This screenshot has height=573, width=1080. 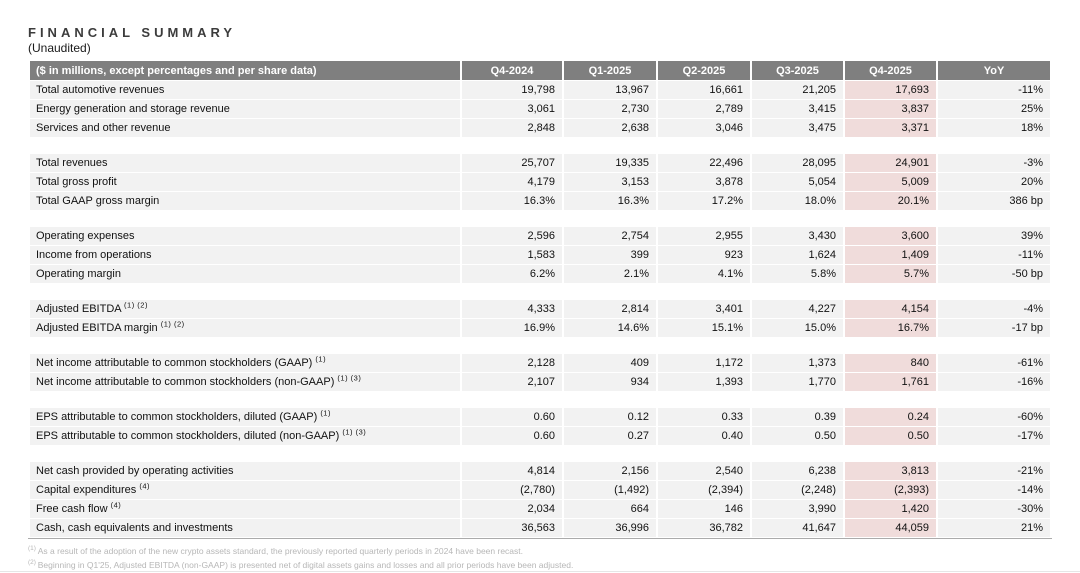 What do you see at coordinates (994, 163) in the screenshot?
I see `cell-value: -3%` at bounding box center [994, 163].